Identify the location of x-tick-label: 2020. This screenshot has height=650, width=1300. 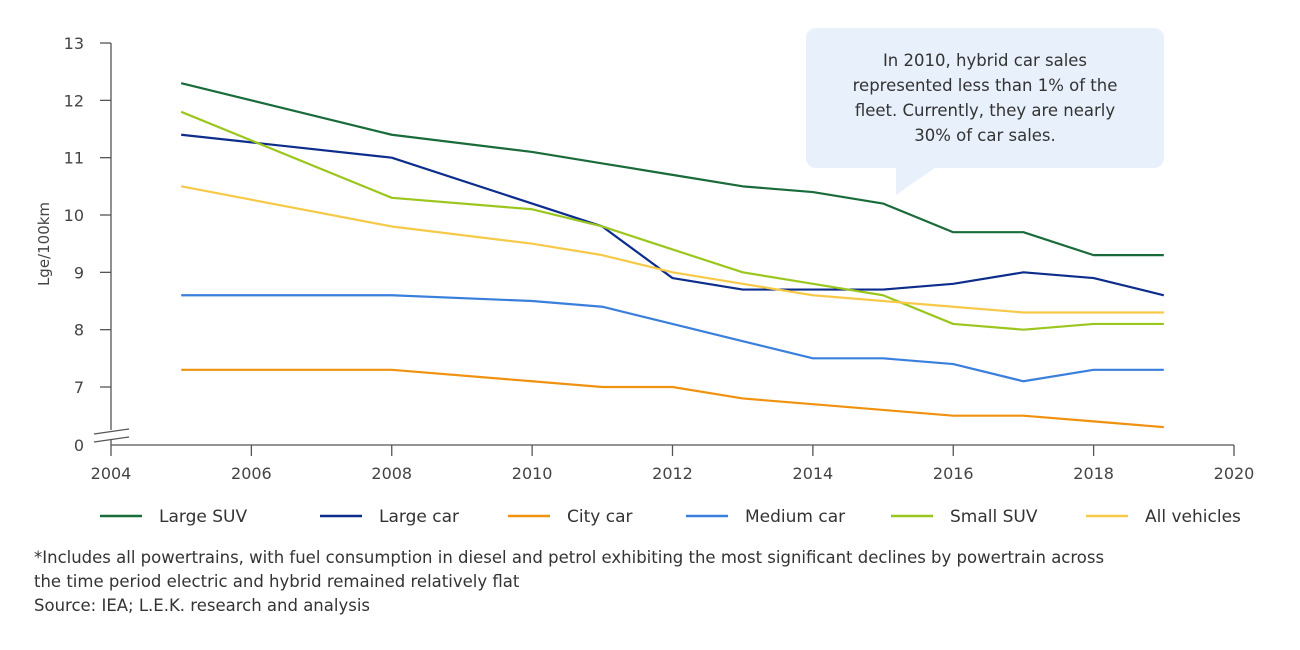
(1234, 473).